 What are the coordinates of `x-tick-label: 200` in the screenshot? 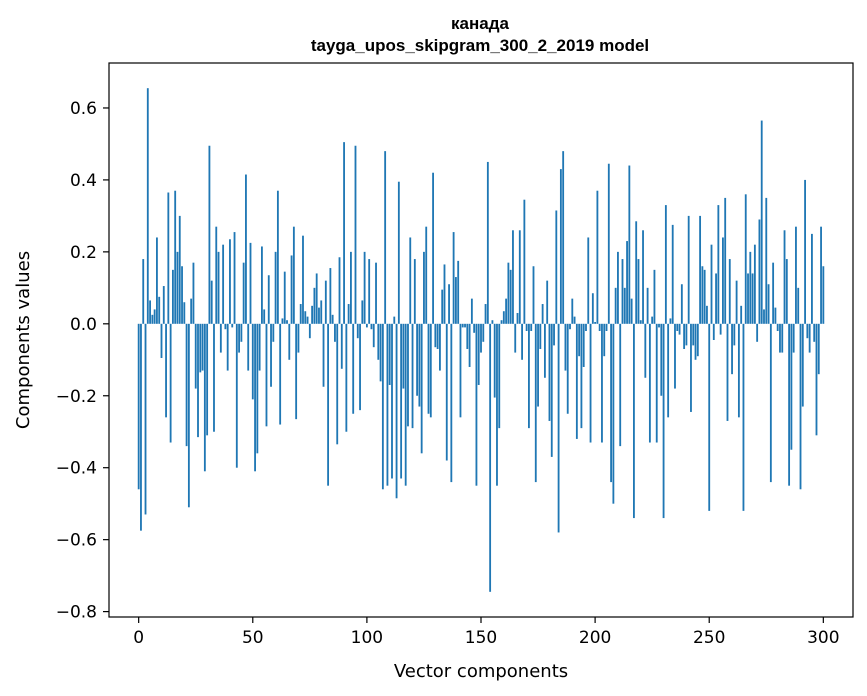 It's located at (595, 638).